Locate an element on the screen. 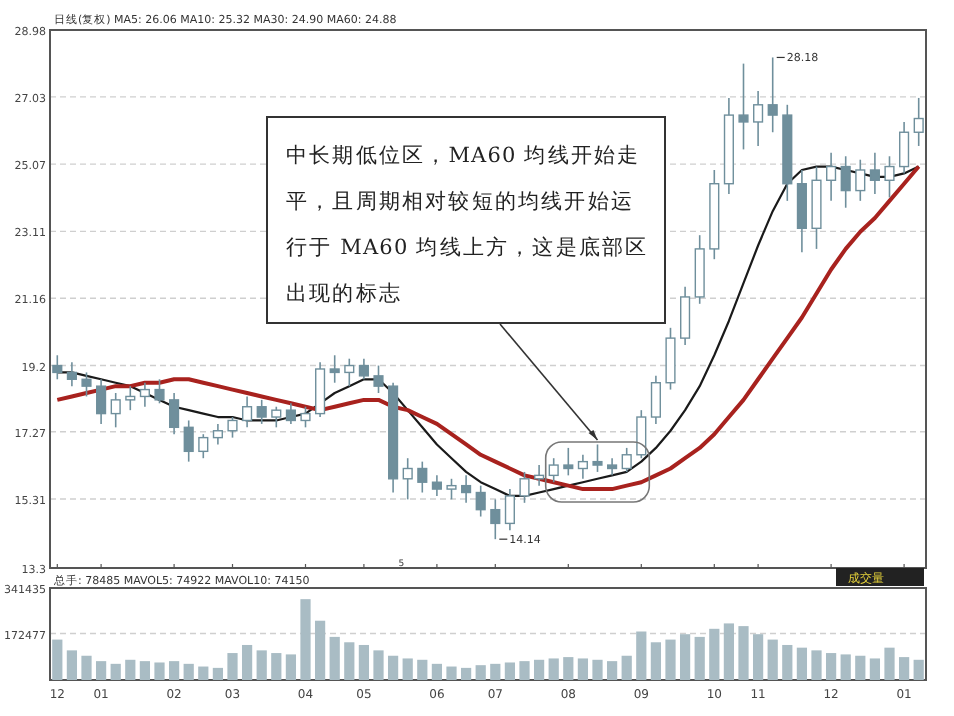 Image resolution: width=954 pixels, height=716 pixels. annotation: 中长期低位区，MA60 均线开始走平，且周期相对较短的均线开始运行于 MA60 均线上方，这是底部区出现的标志 is located at coordinates (466, 220).